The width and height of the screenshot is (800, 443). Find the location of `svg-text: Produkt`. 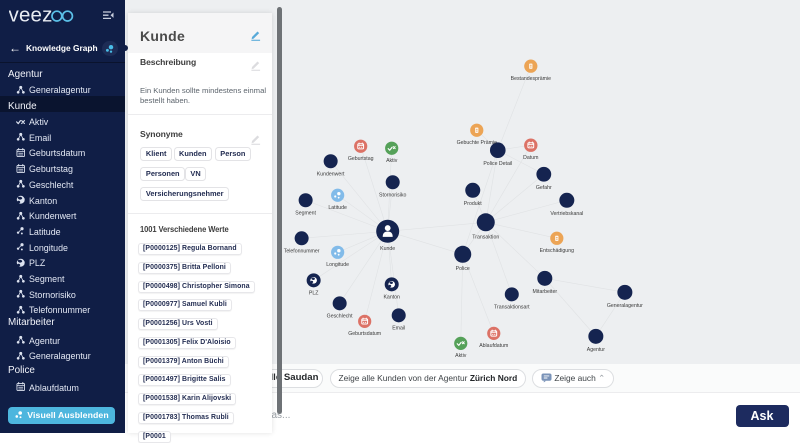

svg-text: Produkt is located at coordinates (472, 204).